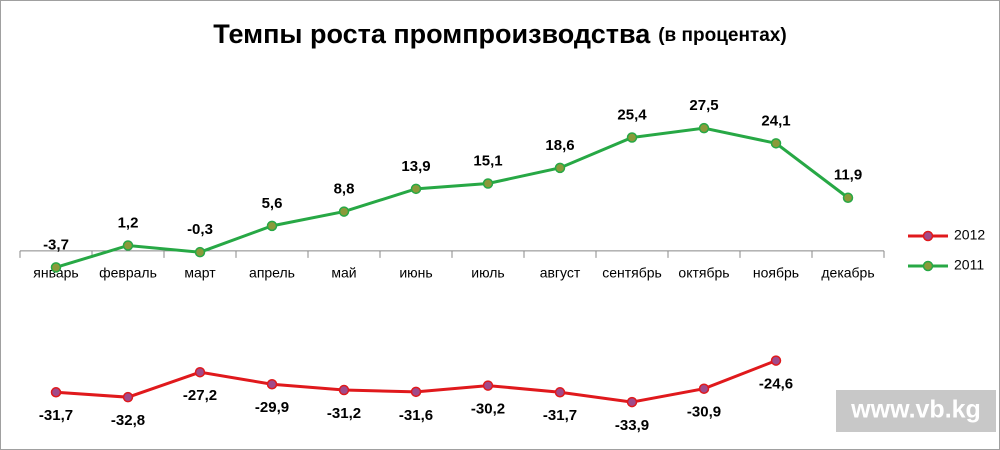 This screenshot has height=450, width=1000. What do you see at coordinates (344, 189) in the screenshot?
I see `data-label: 8,8` at bounding box center [344, 189].